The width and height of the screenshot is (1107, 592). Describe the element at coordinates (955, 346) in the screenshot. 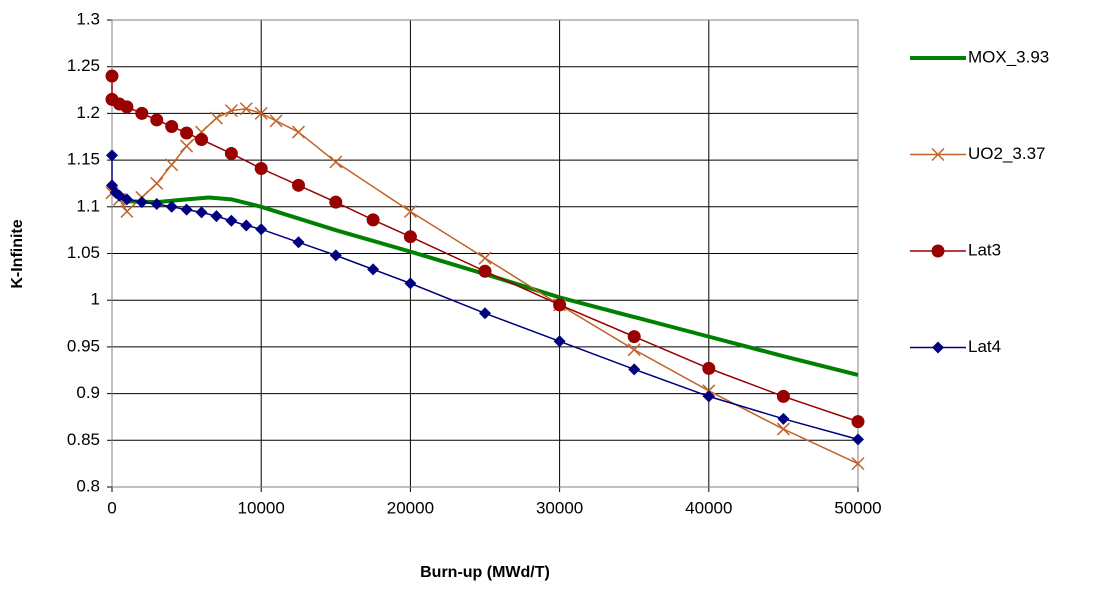

I see `legend-item: Lat4` at that location.